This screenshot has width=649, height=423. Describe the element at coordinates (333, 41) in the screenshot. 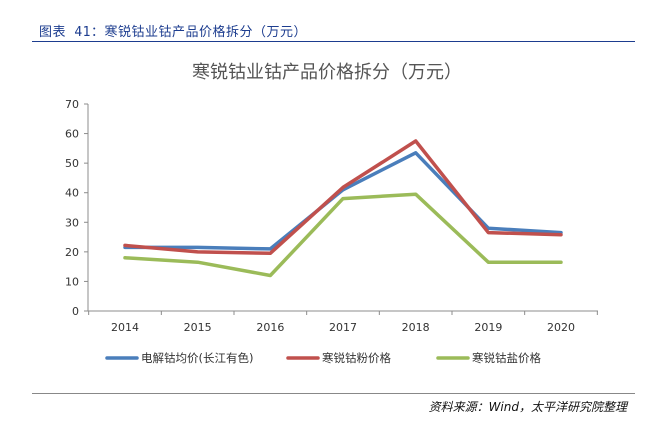

I see `caption-divider` at that location.